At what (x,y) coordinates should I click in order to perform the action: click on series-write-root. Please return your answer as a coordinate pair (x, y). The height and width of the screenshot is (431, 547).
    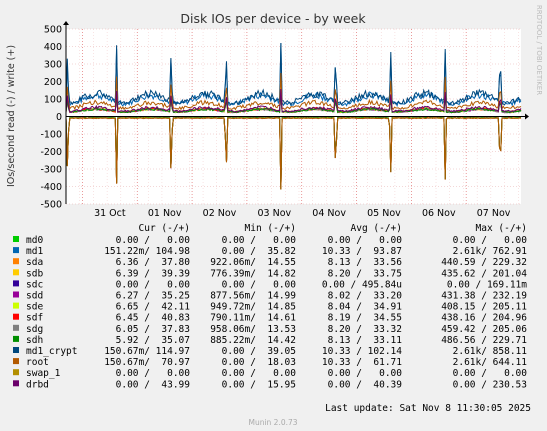
    Looking at the image, I should click on (293, 91).